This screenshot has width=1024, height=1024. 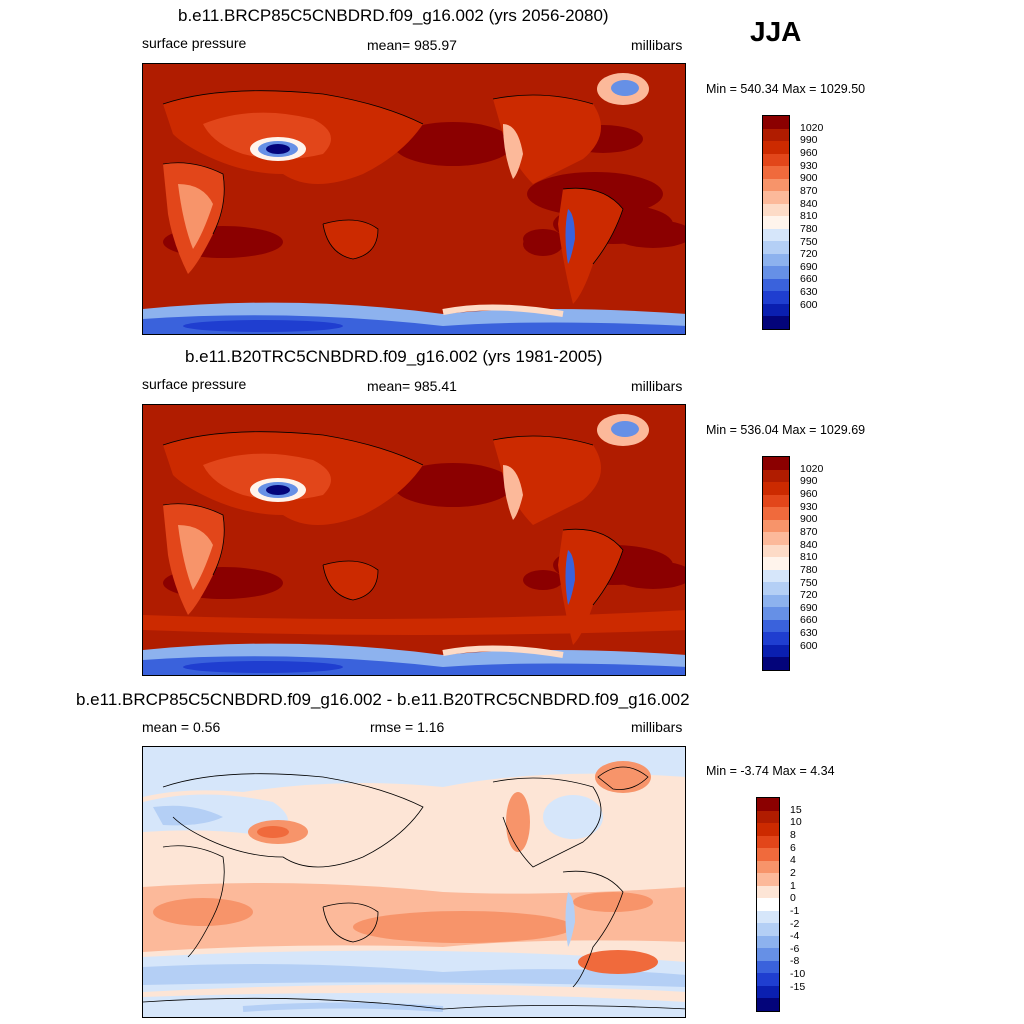 I want to click on panel1-colorbar-tick: 630, so click(x=809, y=292).